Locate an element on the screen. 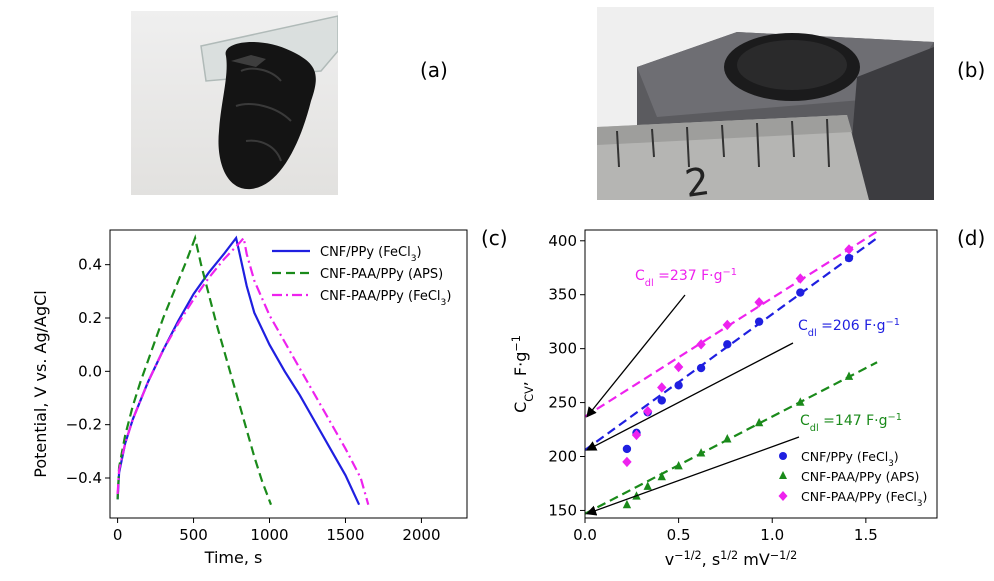  panel-label-b: (b) is located at coordinates (971, 70).